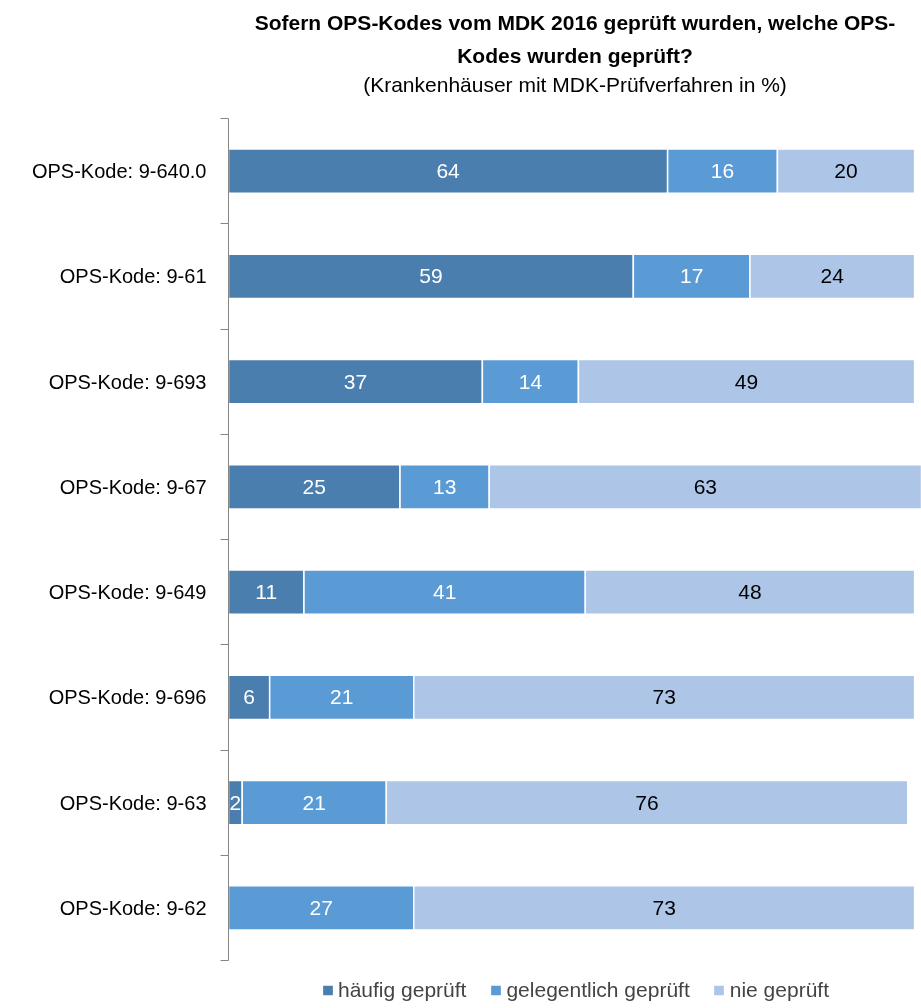  Describe the element at coordinates (722, 171) in the screenshot. I see `data-label: 16` at that location.